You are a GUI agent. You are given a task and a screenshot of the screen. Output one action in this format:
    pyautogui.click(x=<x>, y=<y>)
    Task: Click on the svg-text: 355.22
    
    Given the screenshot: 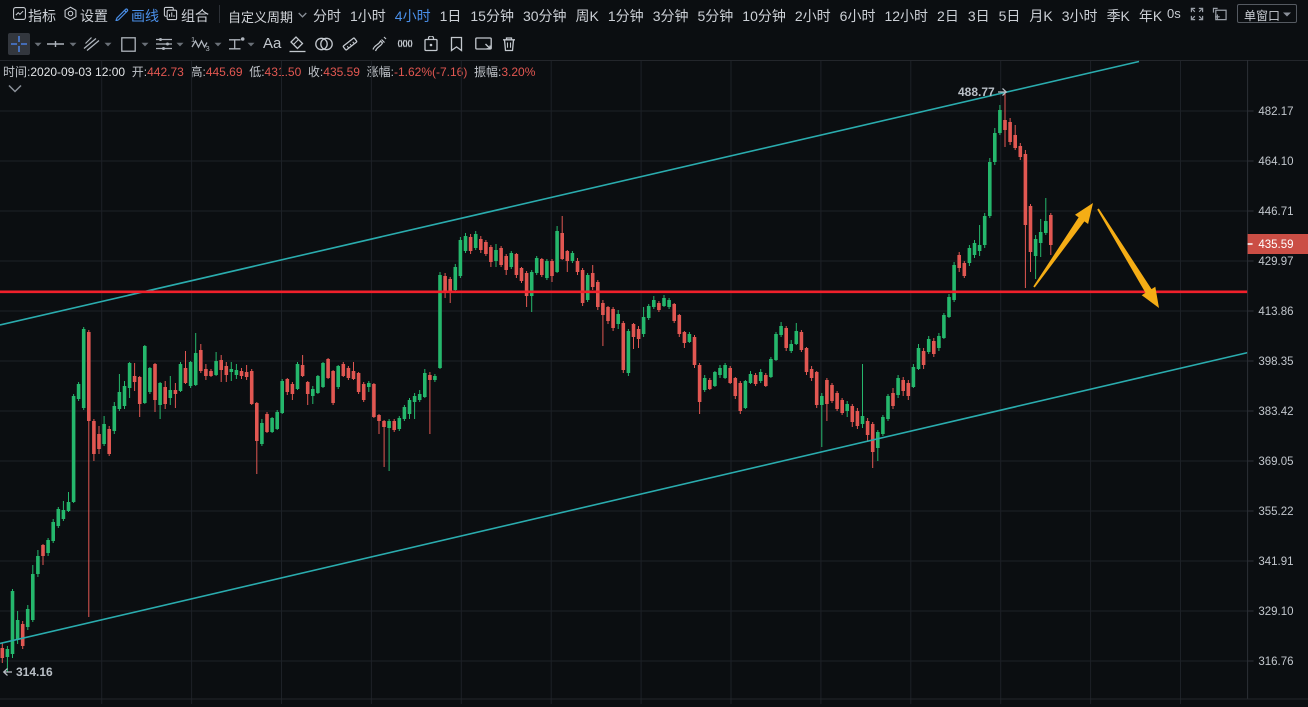 What is the action you would take?
    pyautogui.click(x=1275, y=512)
    